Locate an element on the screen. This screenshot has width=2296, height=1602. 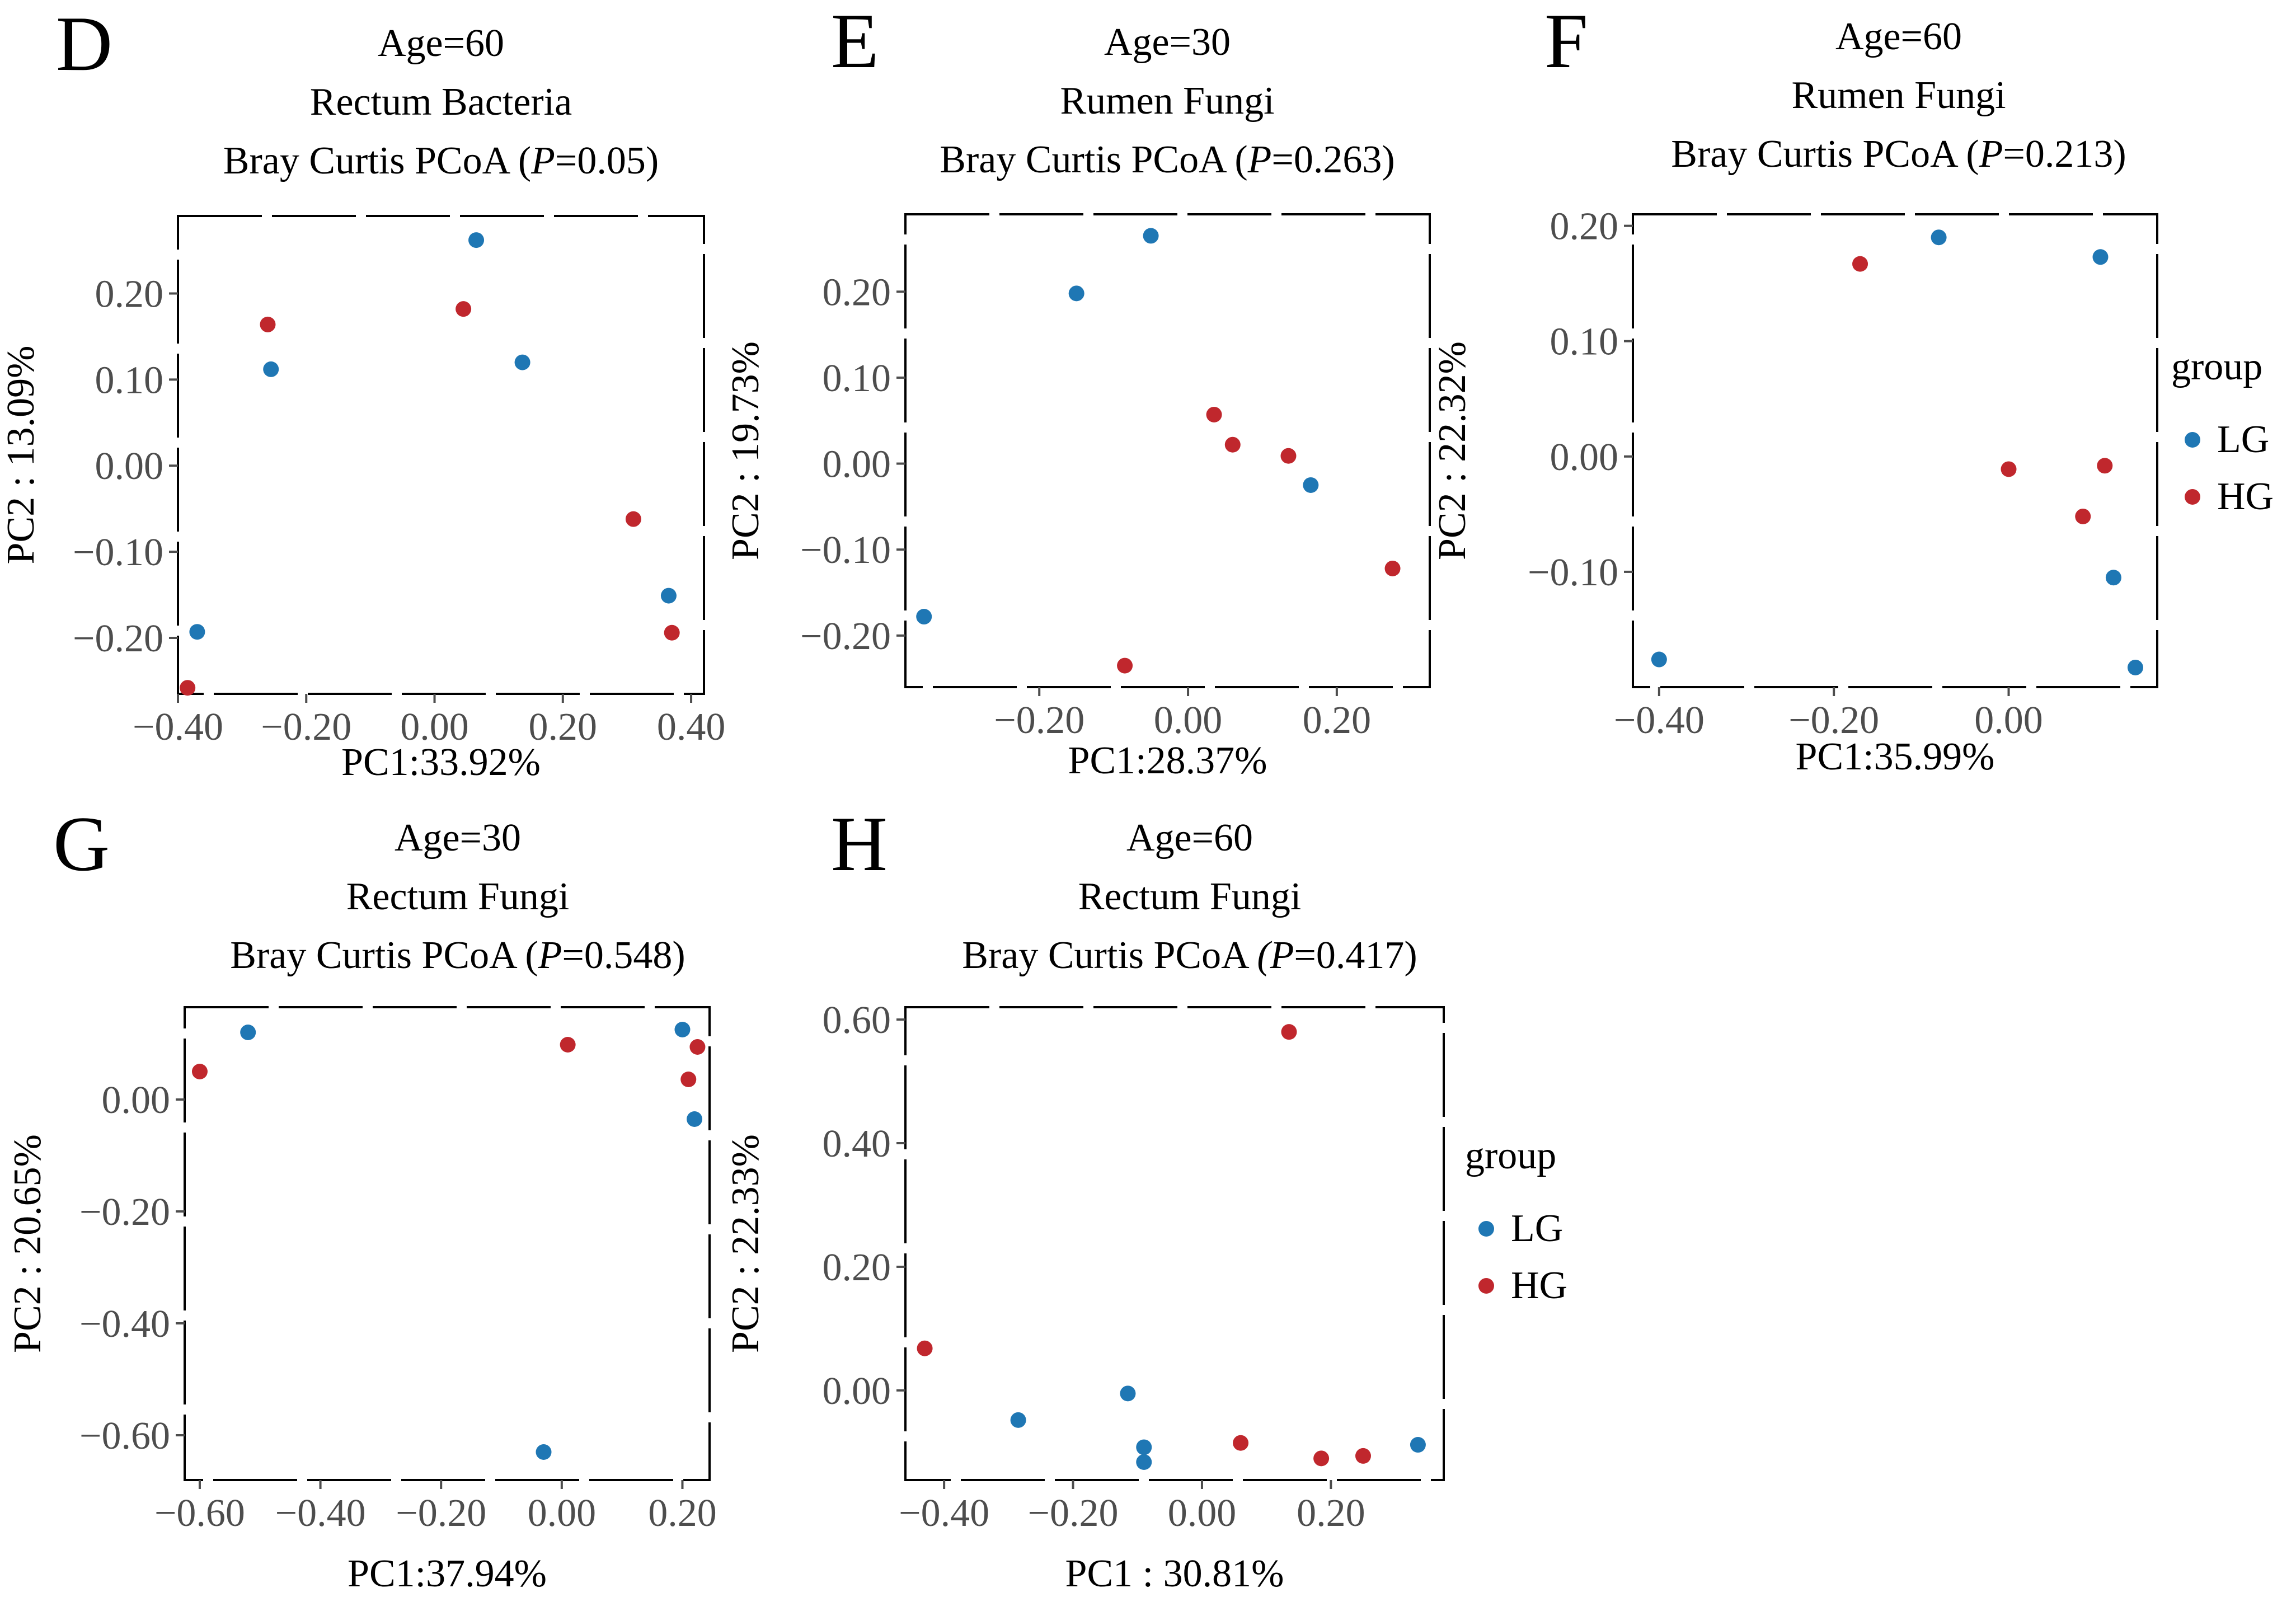
legend-marker-hg is located at coordinates (1486, 1286).